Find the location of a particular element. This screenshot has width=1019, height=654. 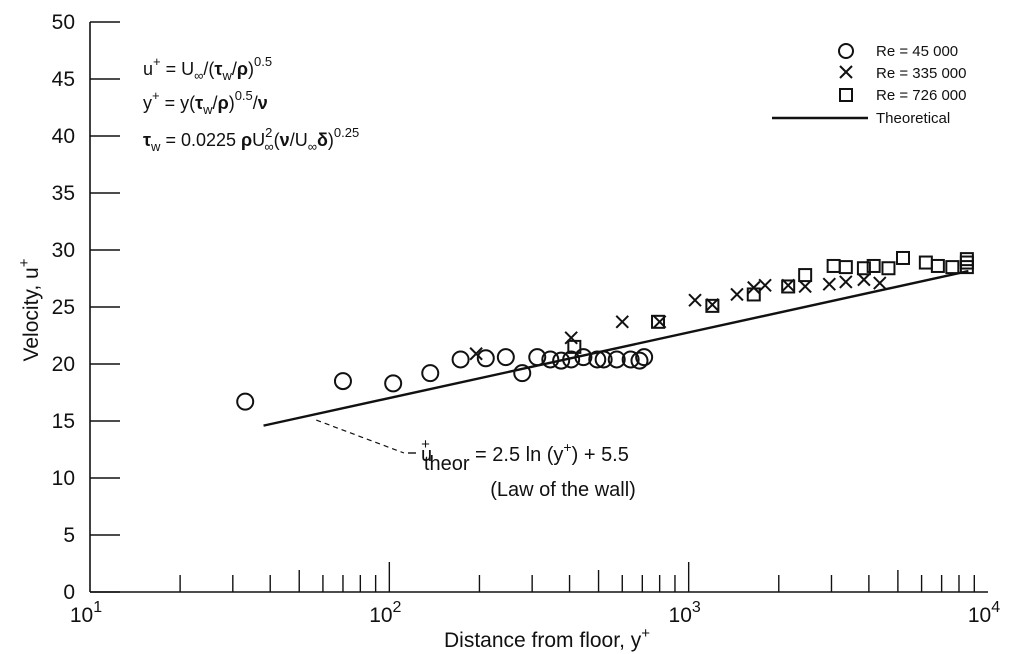

y-axis-title: Velocity, u+ is located at coordinates (29, 309).